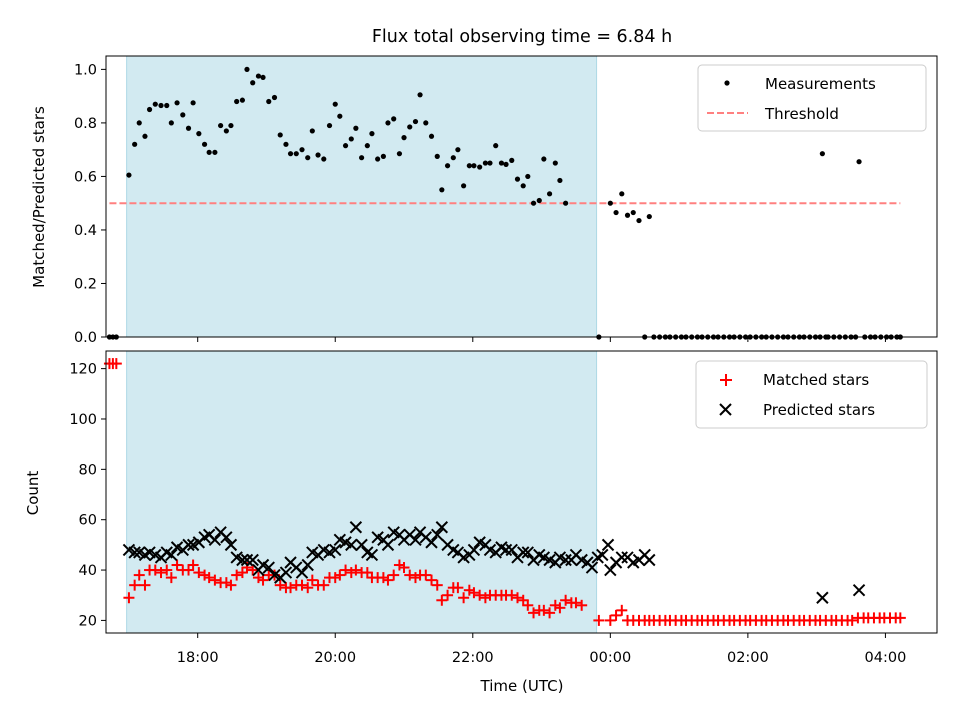  What do you see at coordinates (85, 231) in the screenshot?
I see `y-tick-label: 0.4` at bounding box center [85, 231].